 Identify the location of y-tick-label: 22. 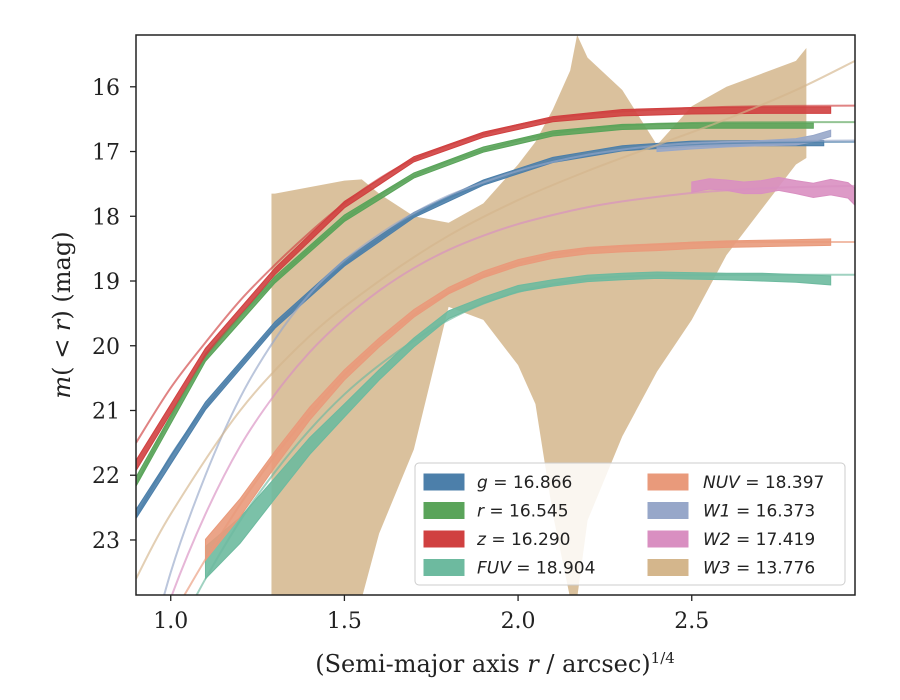
(106, 476).